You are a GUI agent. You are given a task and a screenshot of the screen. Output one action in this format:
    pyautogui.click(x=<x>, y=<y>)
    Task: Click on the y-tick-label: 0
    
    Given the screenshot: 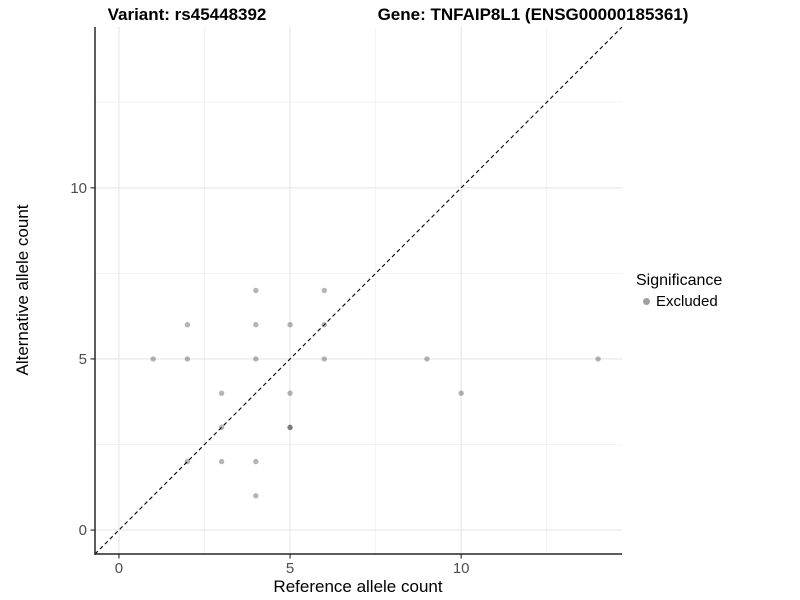 What is the action you would take?
    pyautogui.click(x=83, y=530)
    